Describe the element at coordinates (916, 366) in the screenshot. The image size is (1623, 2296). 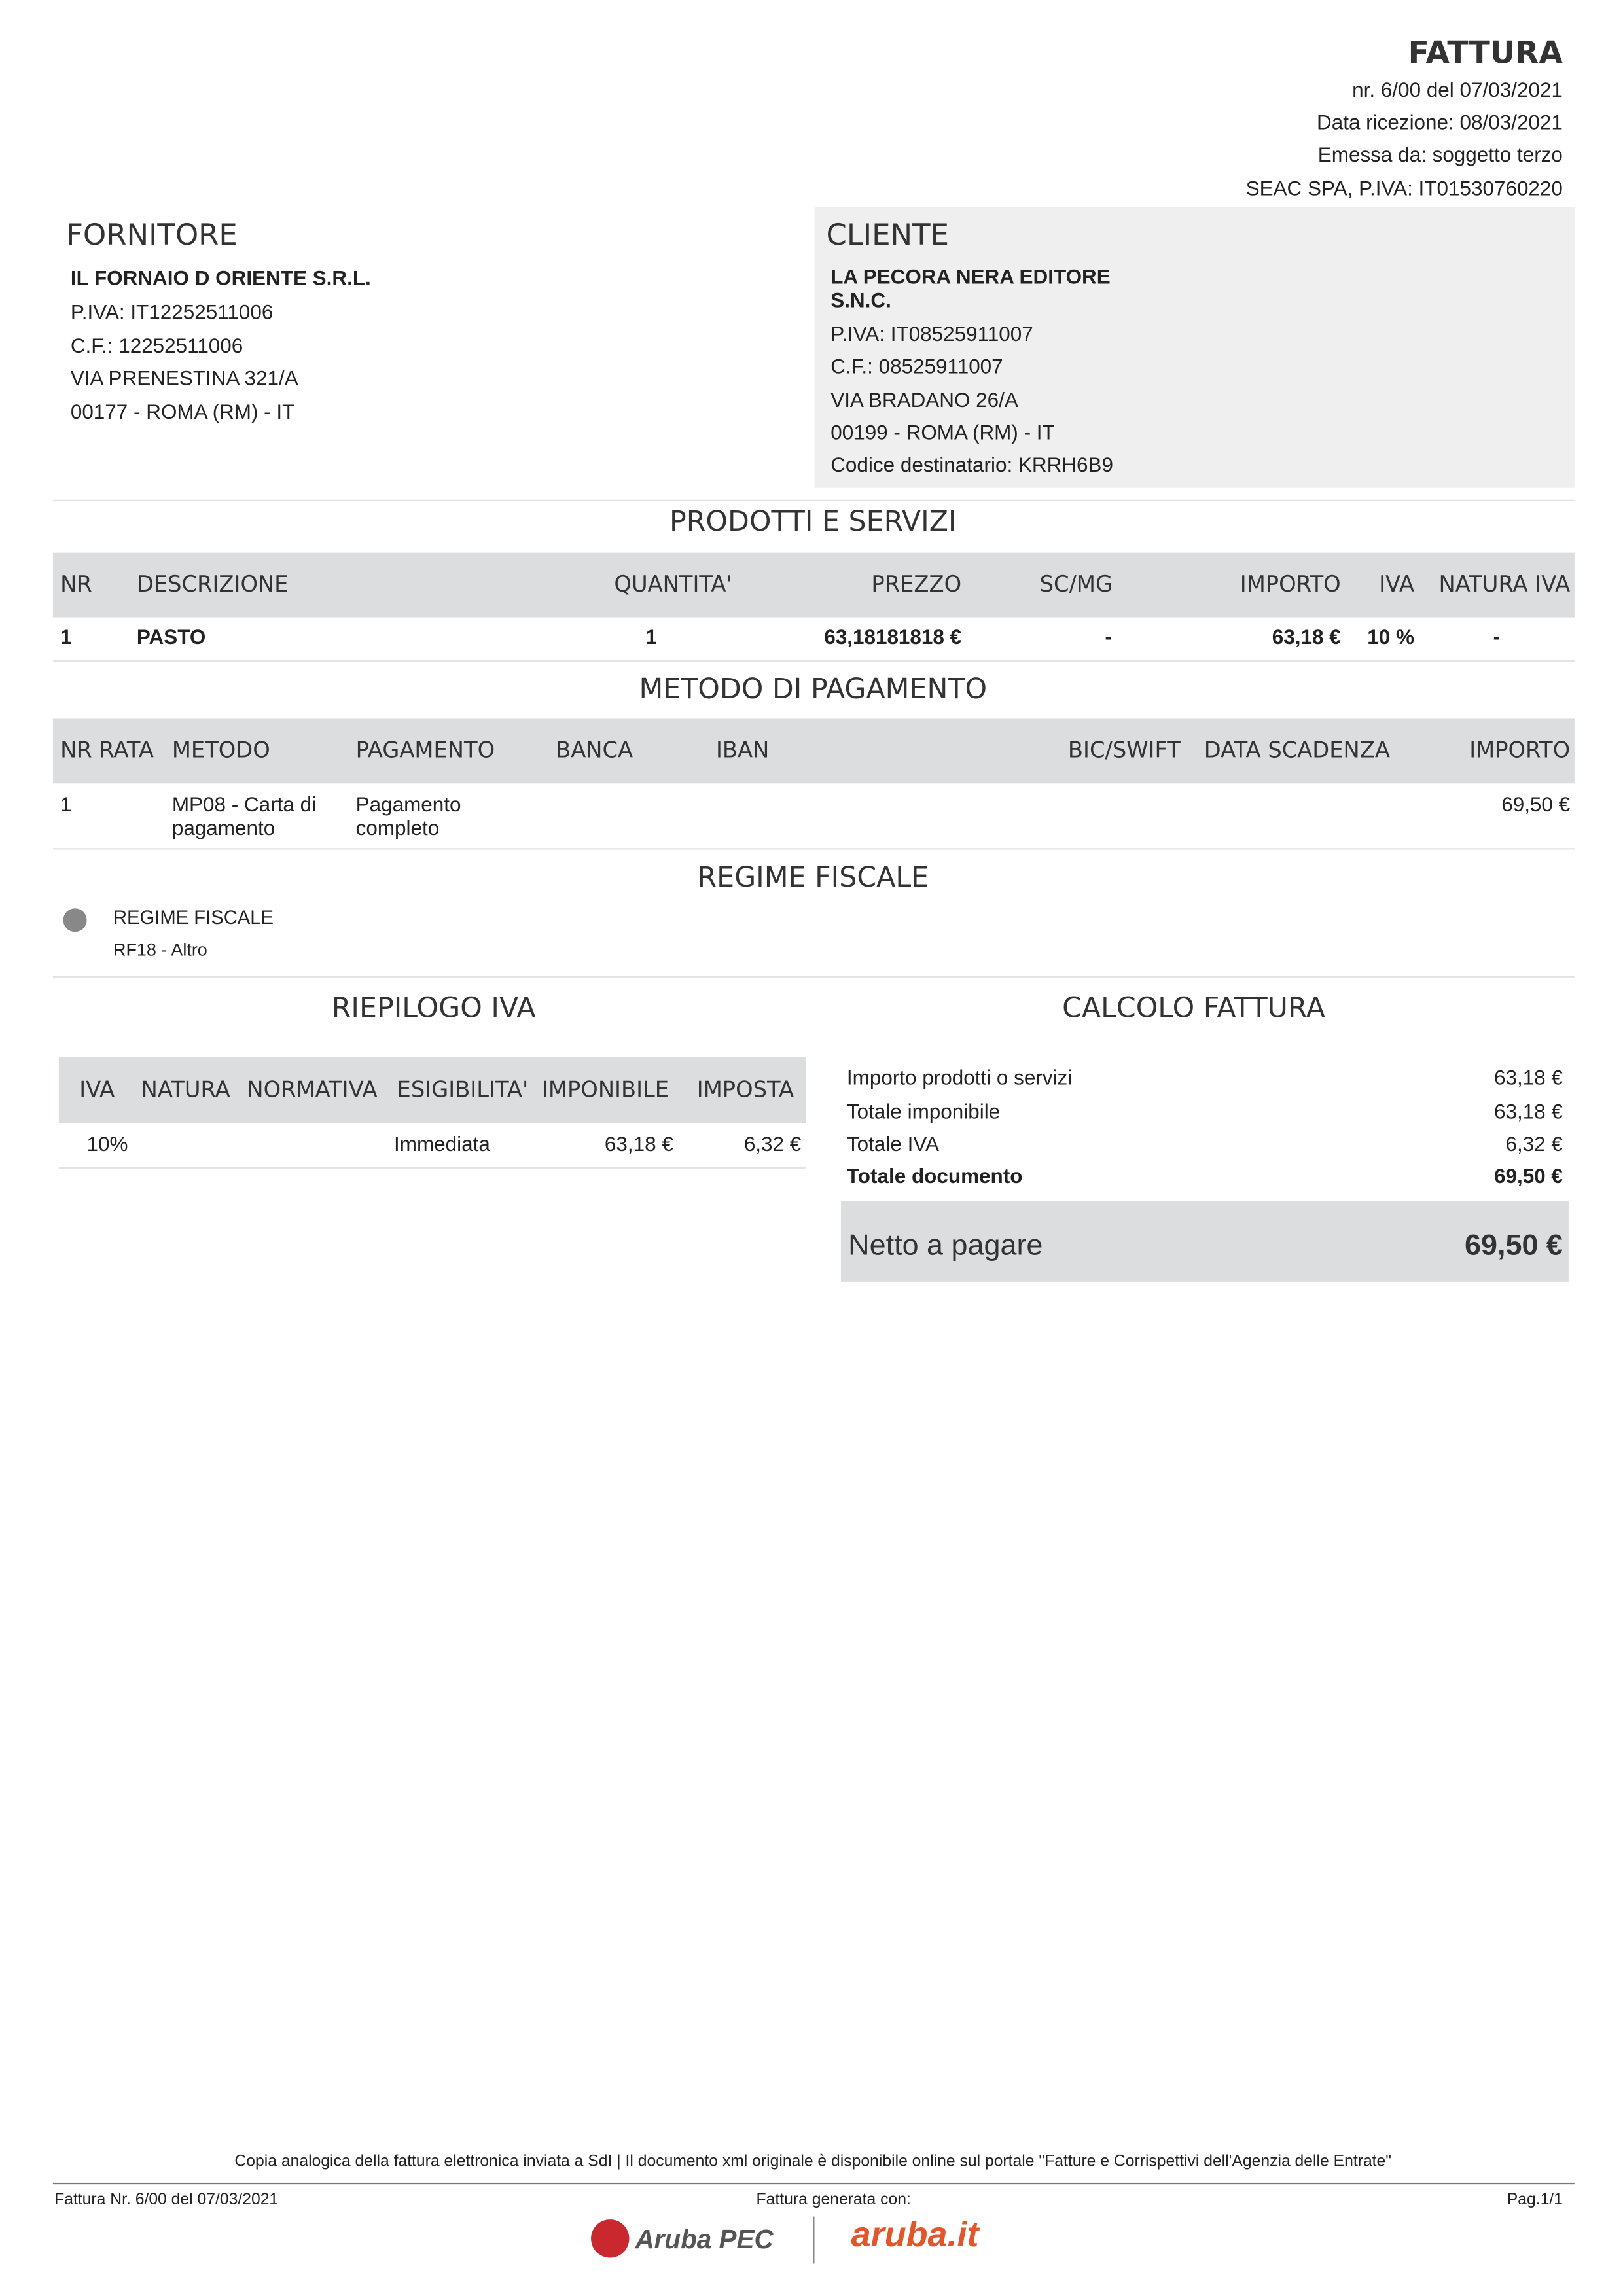
I see `client-line: C.F.: 08525911007` at that location.